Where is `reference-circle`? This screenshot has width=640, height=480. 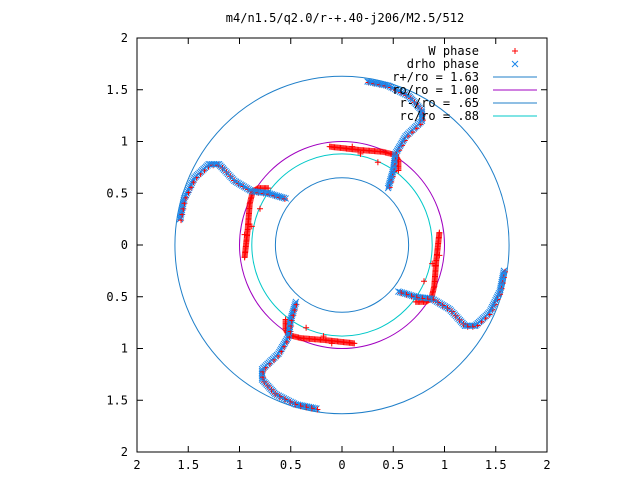
reference-circle is located at coordinates (342, 245).